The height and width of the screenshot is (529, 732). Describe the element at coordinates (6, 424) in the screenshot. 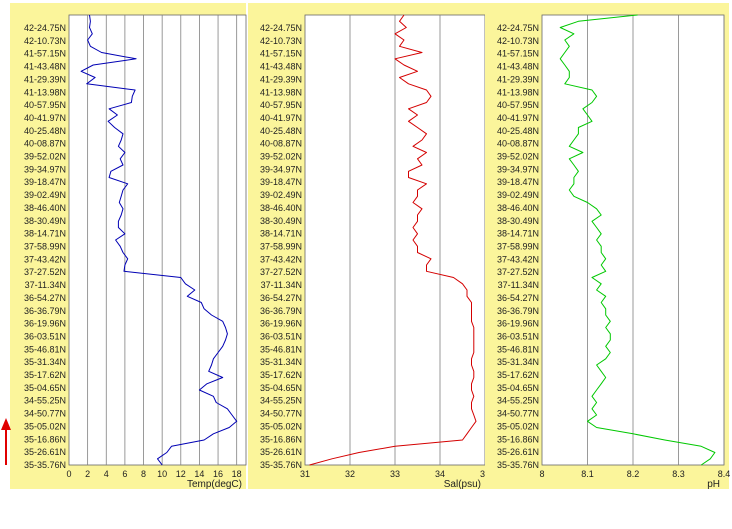

I see `arrow-head` at that location.